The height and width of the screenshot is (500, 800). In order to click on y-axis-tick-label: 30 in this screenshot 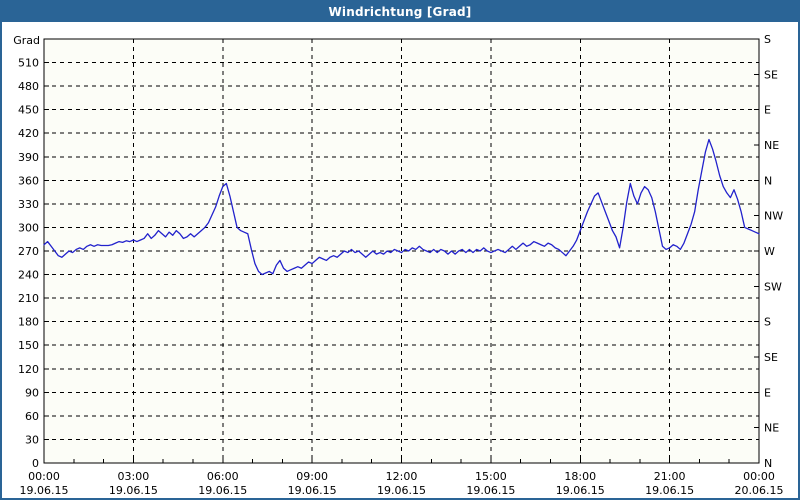, I will do `click(32, 439)`.